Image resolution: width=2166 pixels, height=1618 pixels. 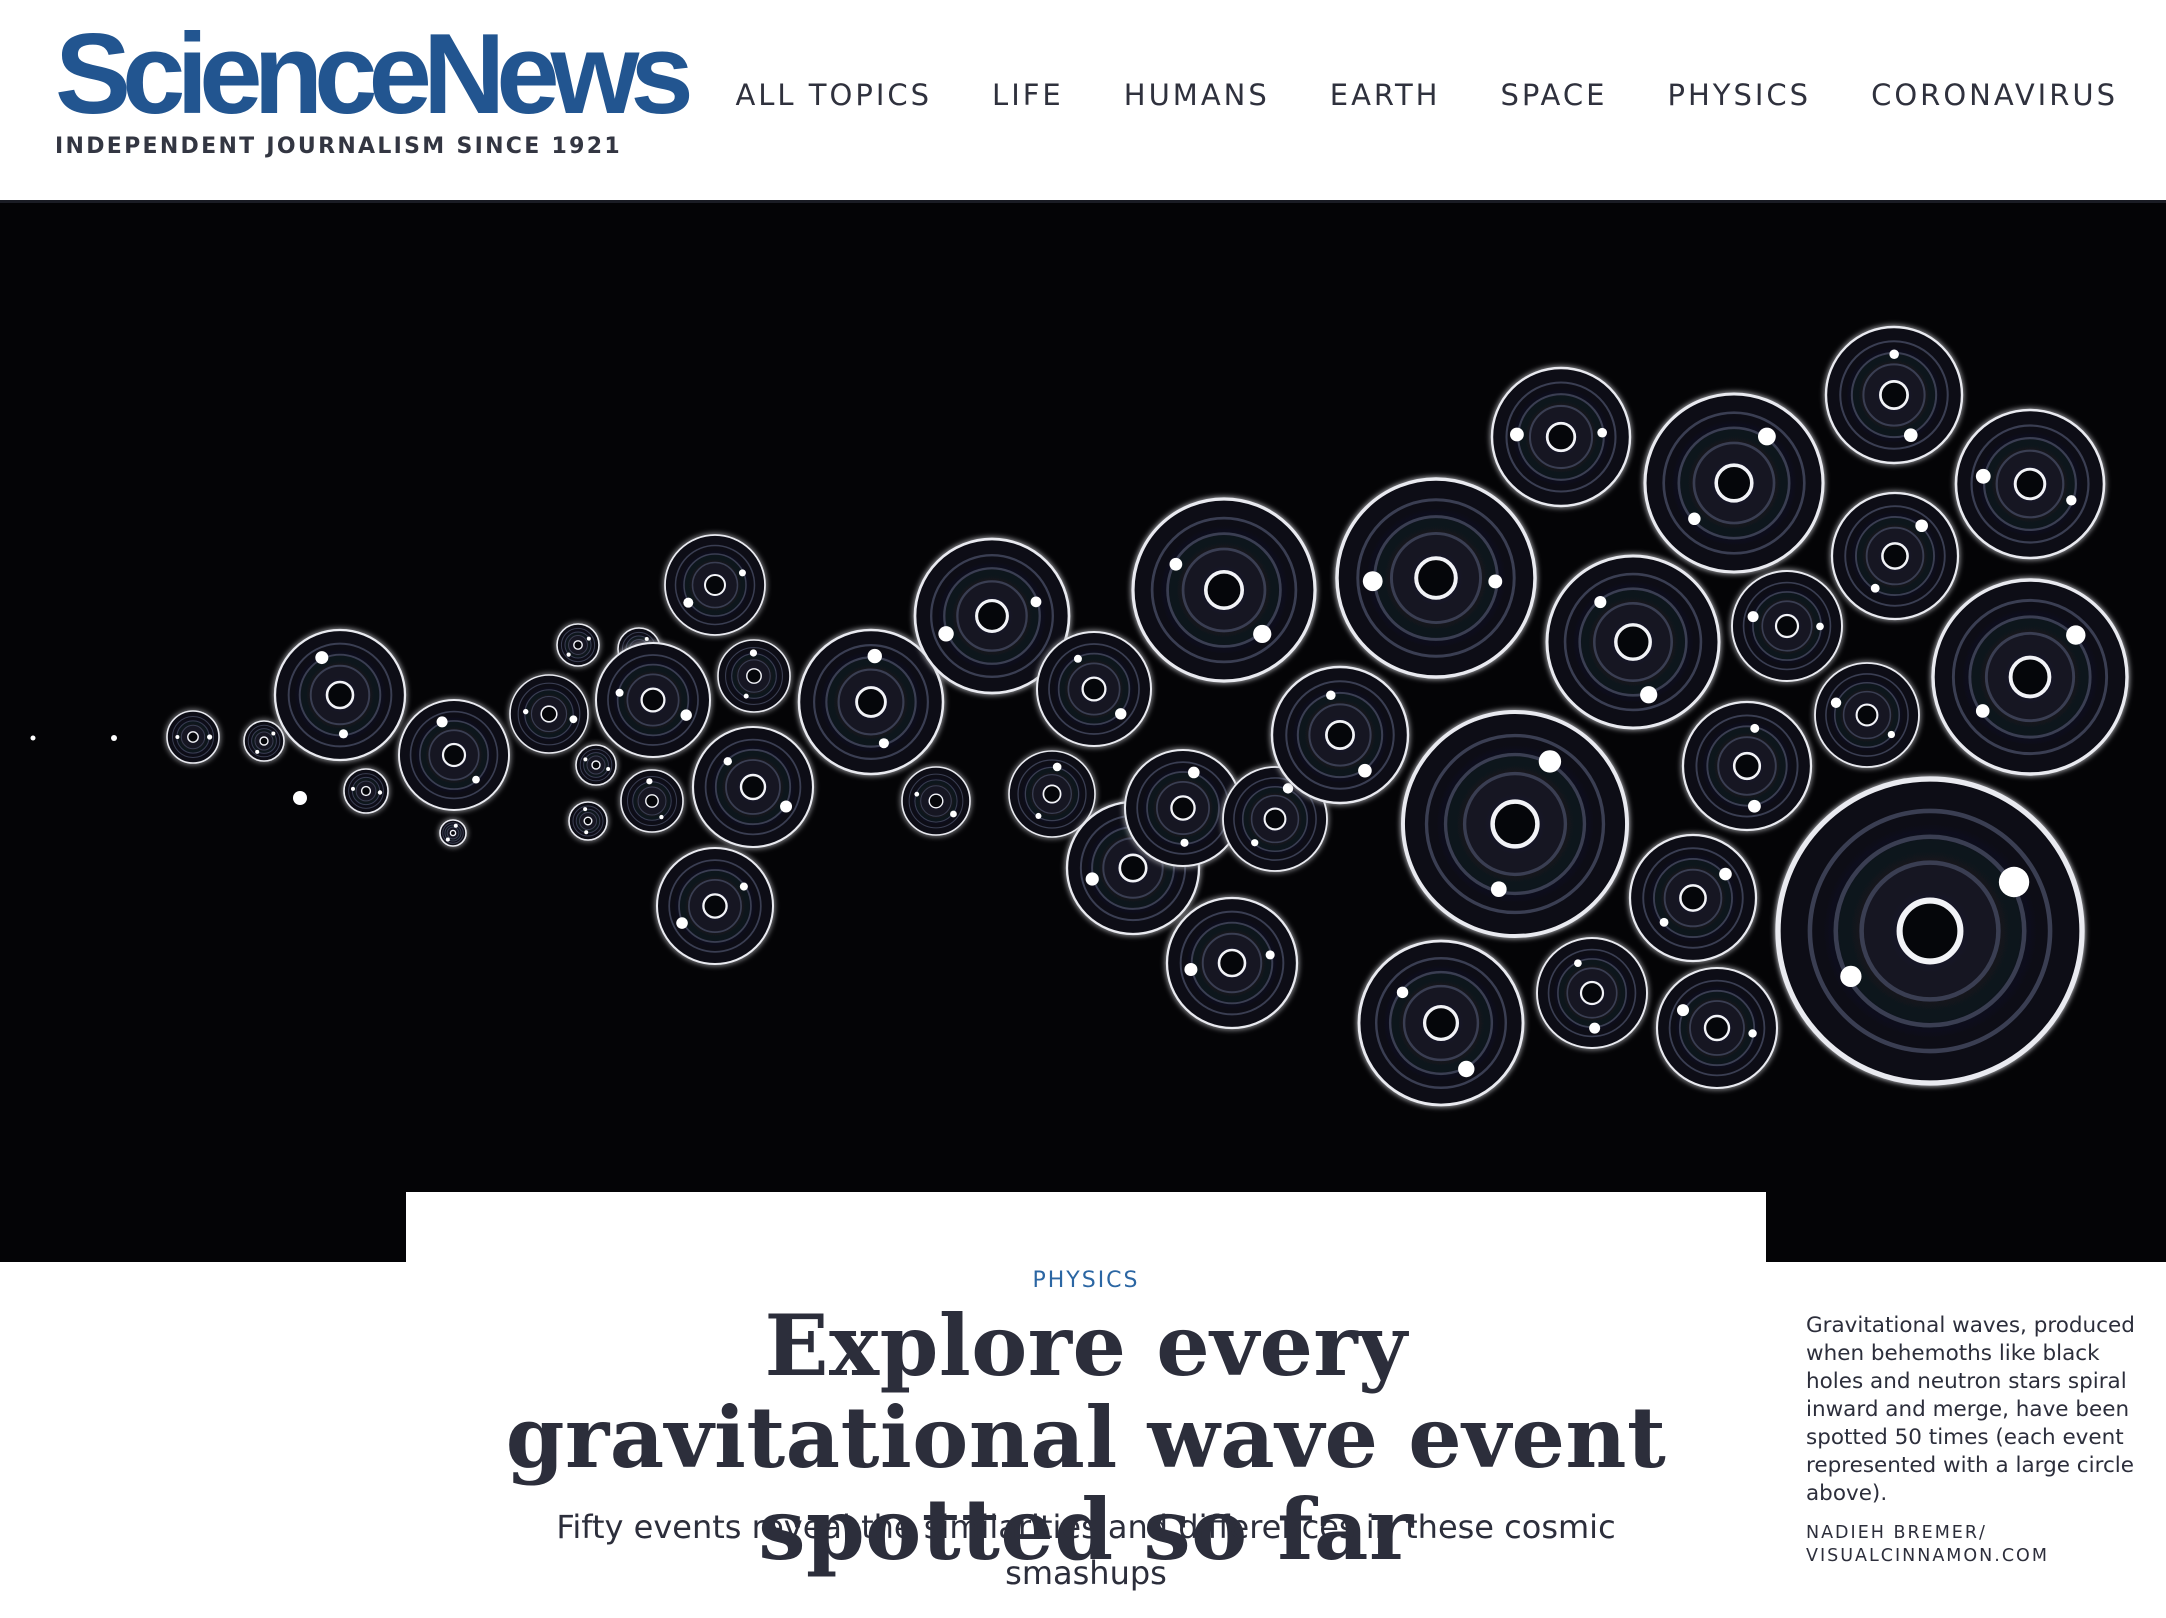 What do you see at coordinates (374, 74) in the screenshot?
I see `logo-wordmark: ScienceNews` at bounding box center [374, 74].